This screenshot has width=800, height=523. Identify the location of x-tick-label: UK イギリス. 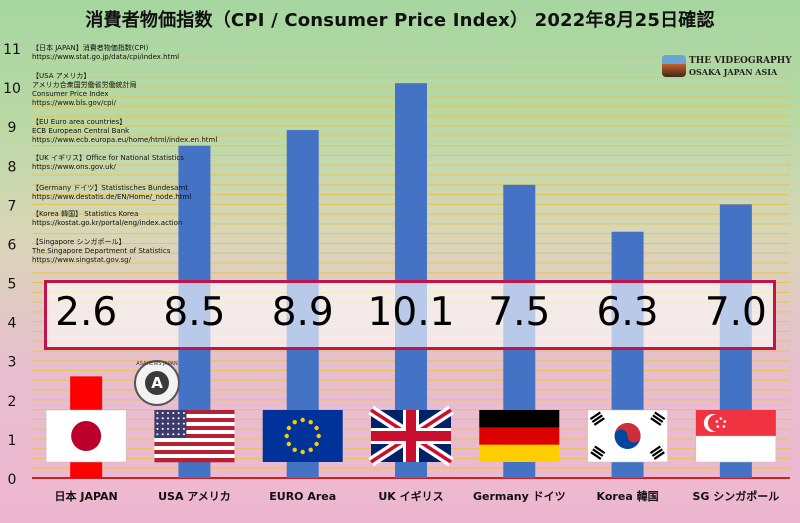
(410, 496).